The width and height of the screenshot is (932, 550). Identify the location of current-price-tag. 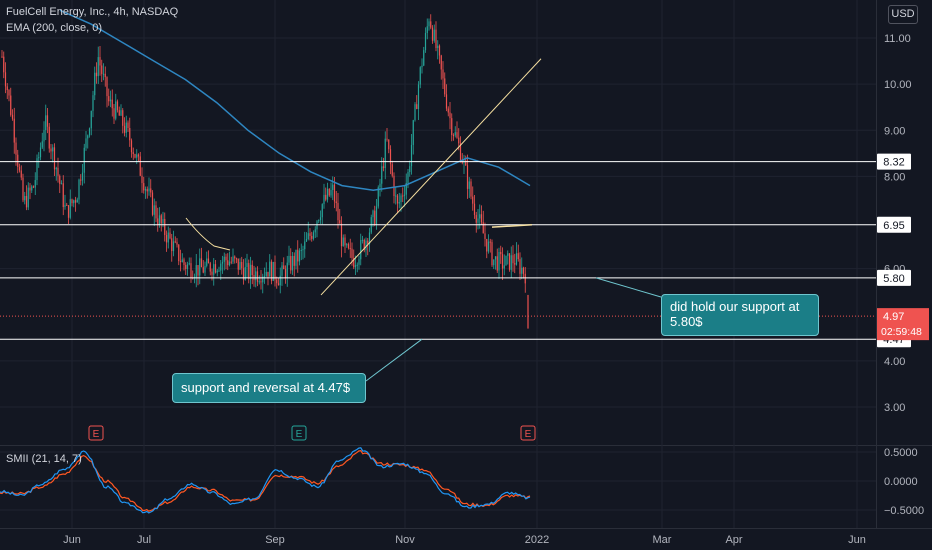
(903, 324).